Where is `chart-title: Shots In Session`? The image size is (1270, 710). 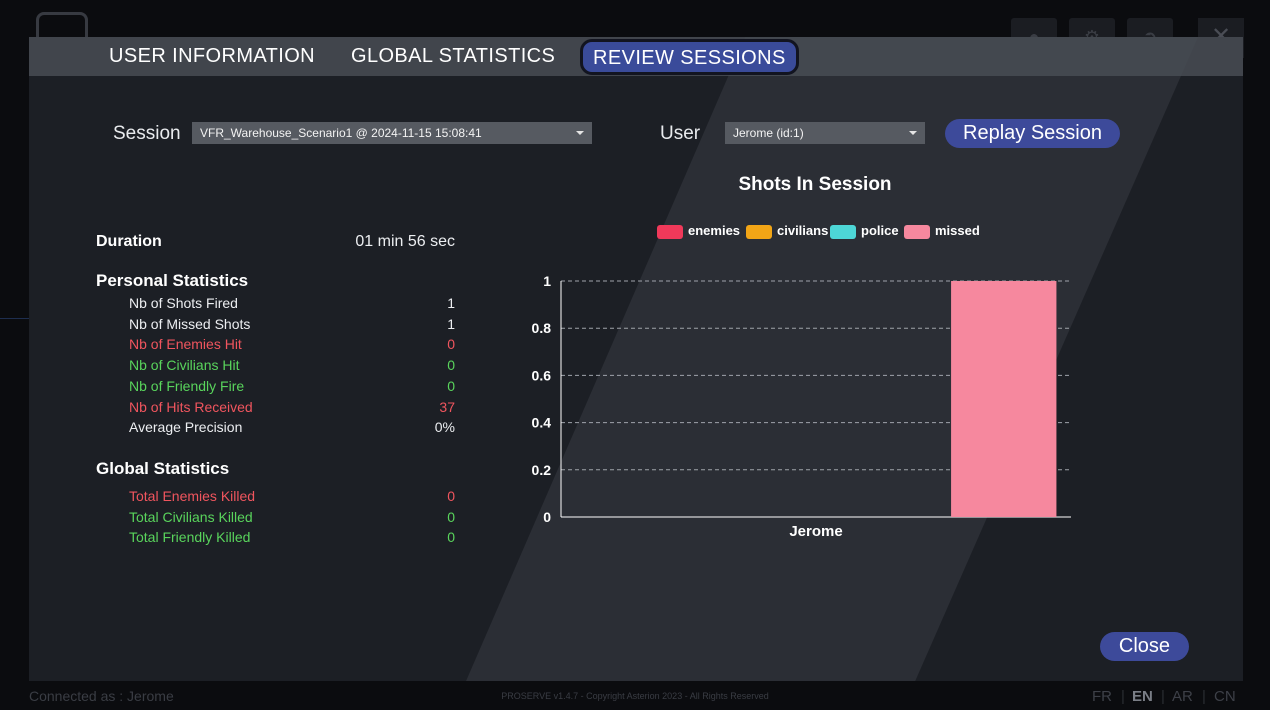 chart-title: Shots In Session is located at coordinates (815, 184).